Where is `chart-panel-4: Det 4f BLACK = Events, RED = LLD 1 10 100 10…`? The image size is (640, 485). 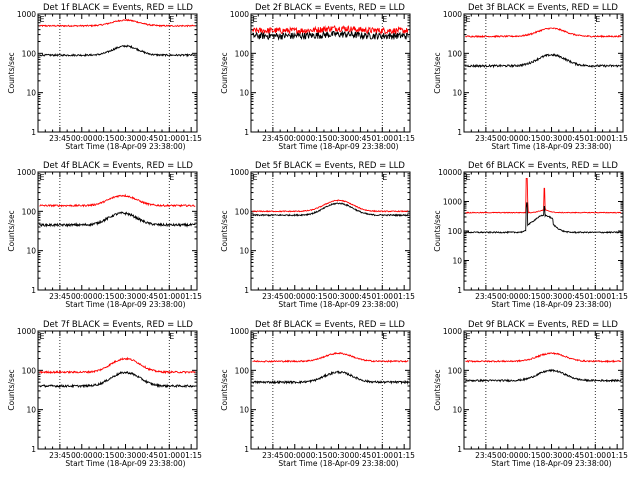
chart-panel-4: Det 4f BLACK = Events, RED = LLD 1 10 100 10… is located at coordinates (104, 235).